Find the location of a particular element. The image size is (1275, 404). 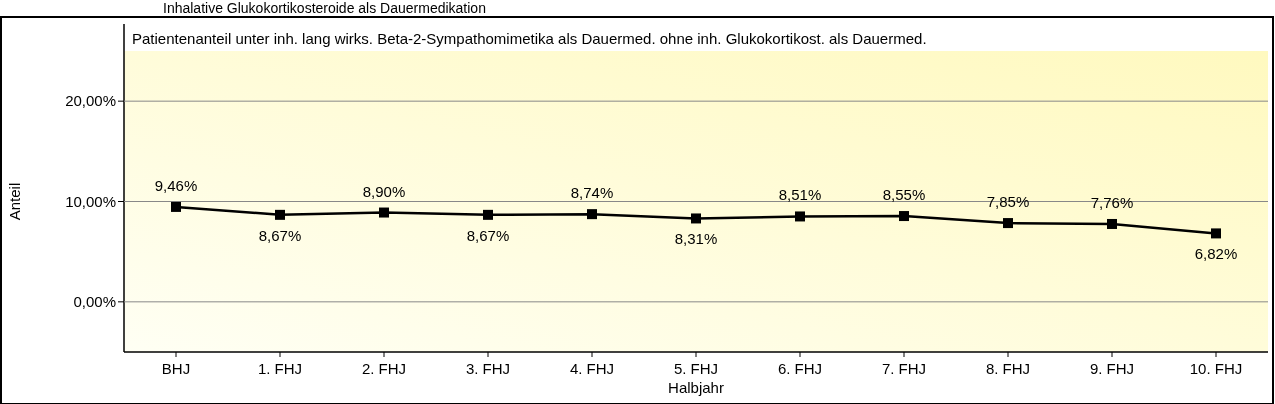

y-axis-title: Anteil is located at coordinates (14, 201).